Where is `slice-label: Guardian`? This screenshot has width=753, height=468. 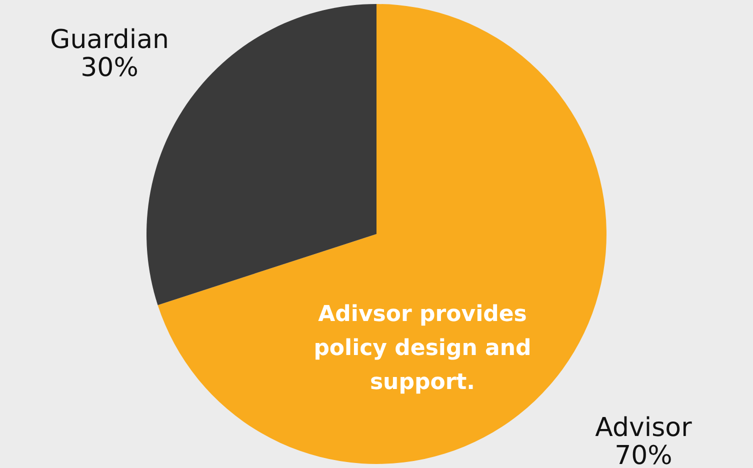 slice-label: Guardian is located at coordinates (109, 40).